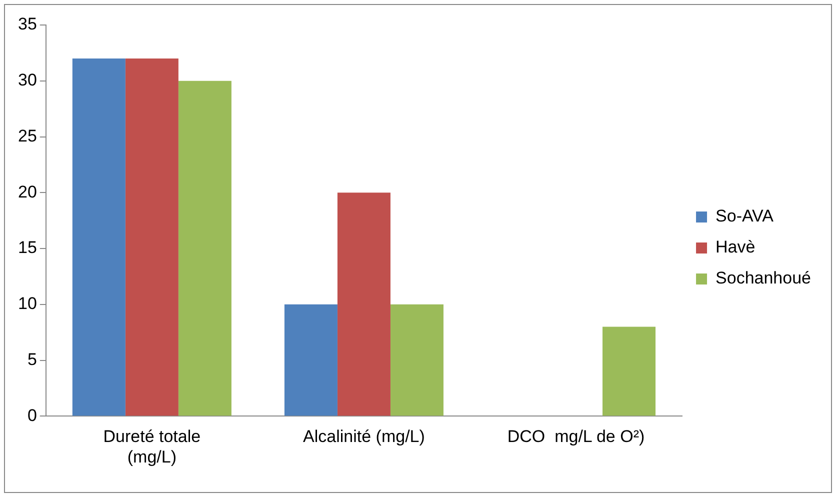 Image resolution: width=840 pixels, height=499 pixels. Describe the element at coordinates (27, 80) in the screenshot. I see `y-tick-label: 30` at that location.